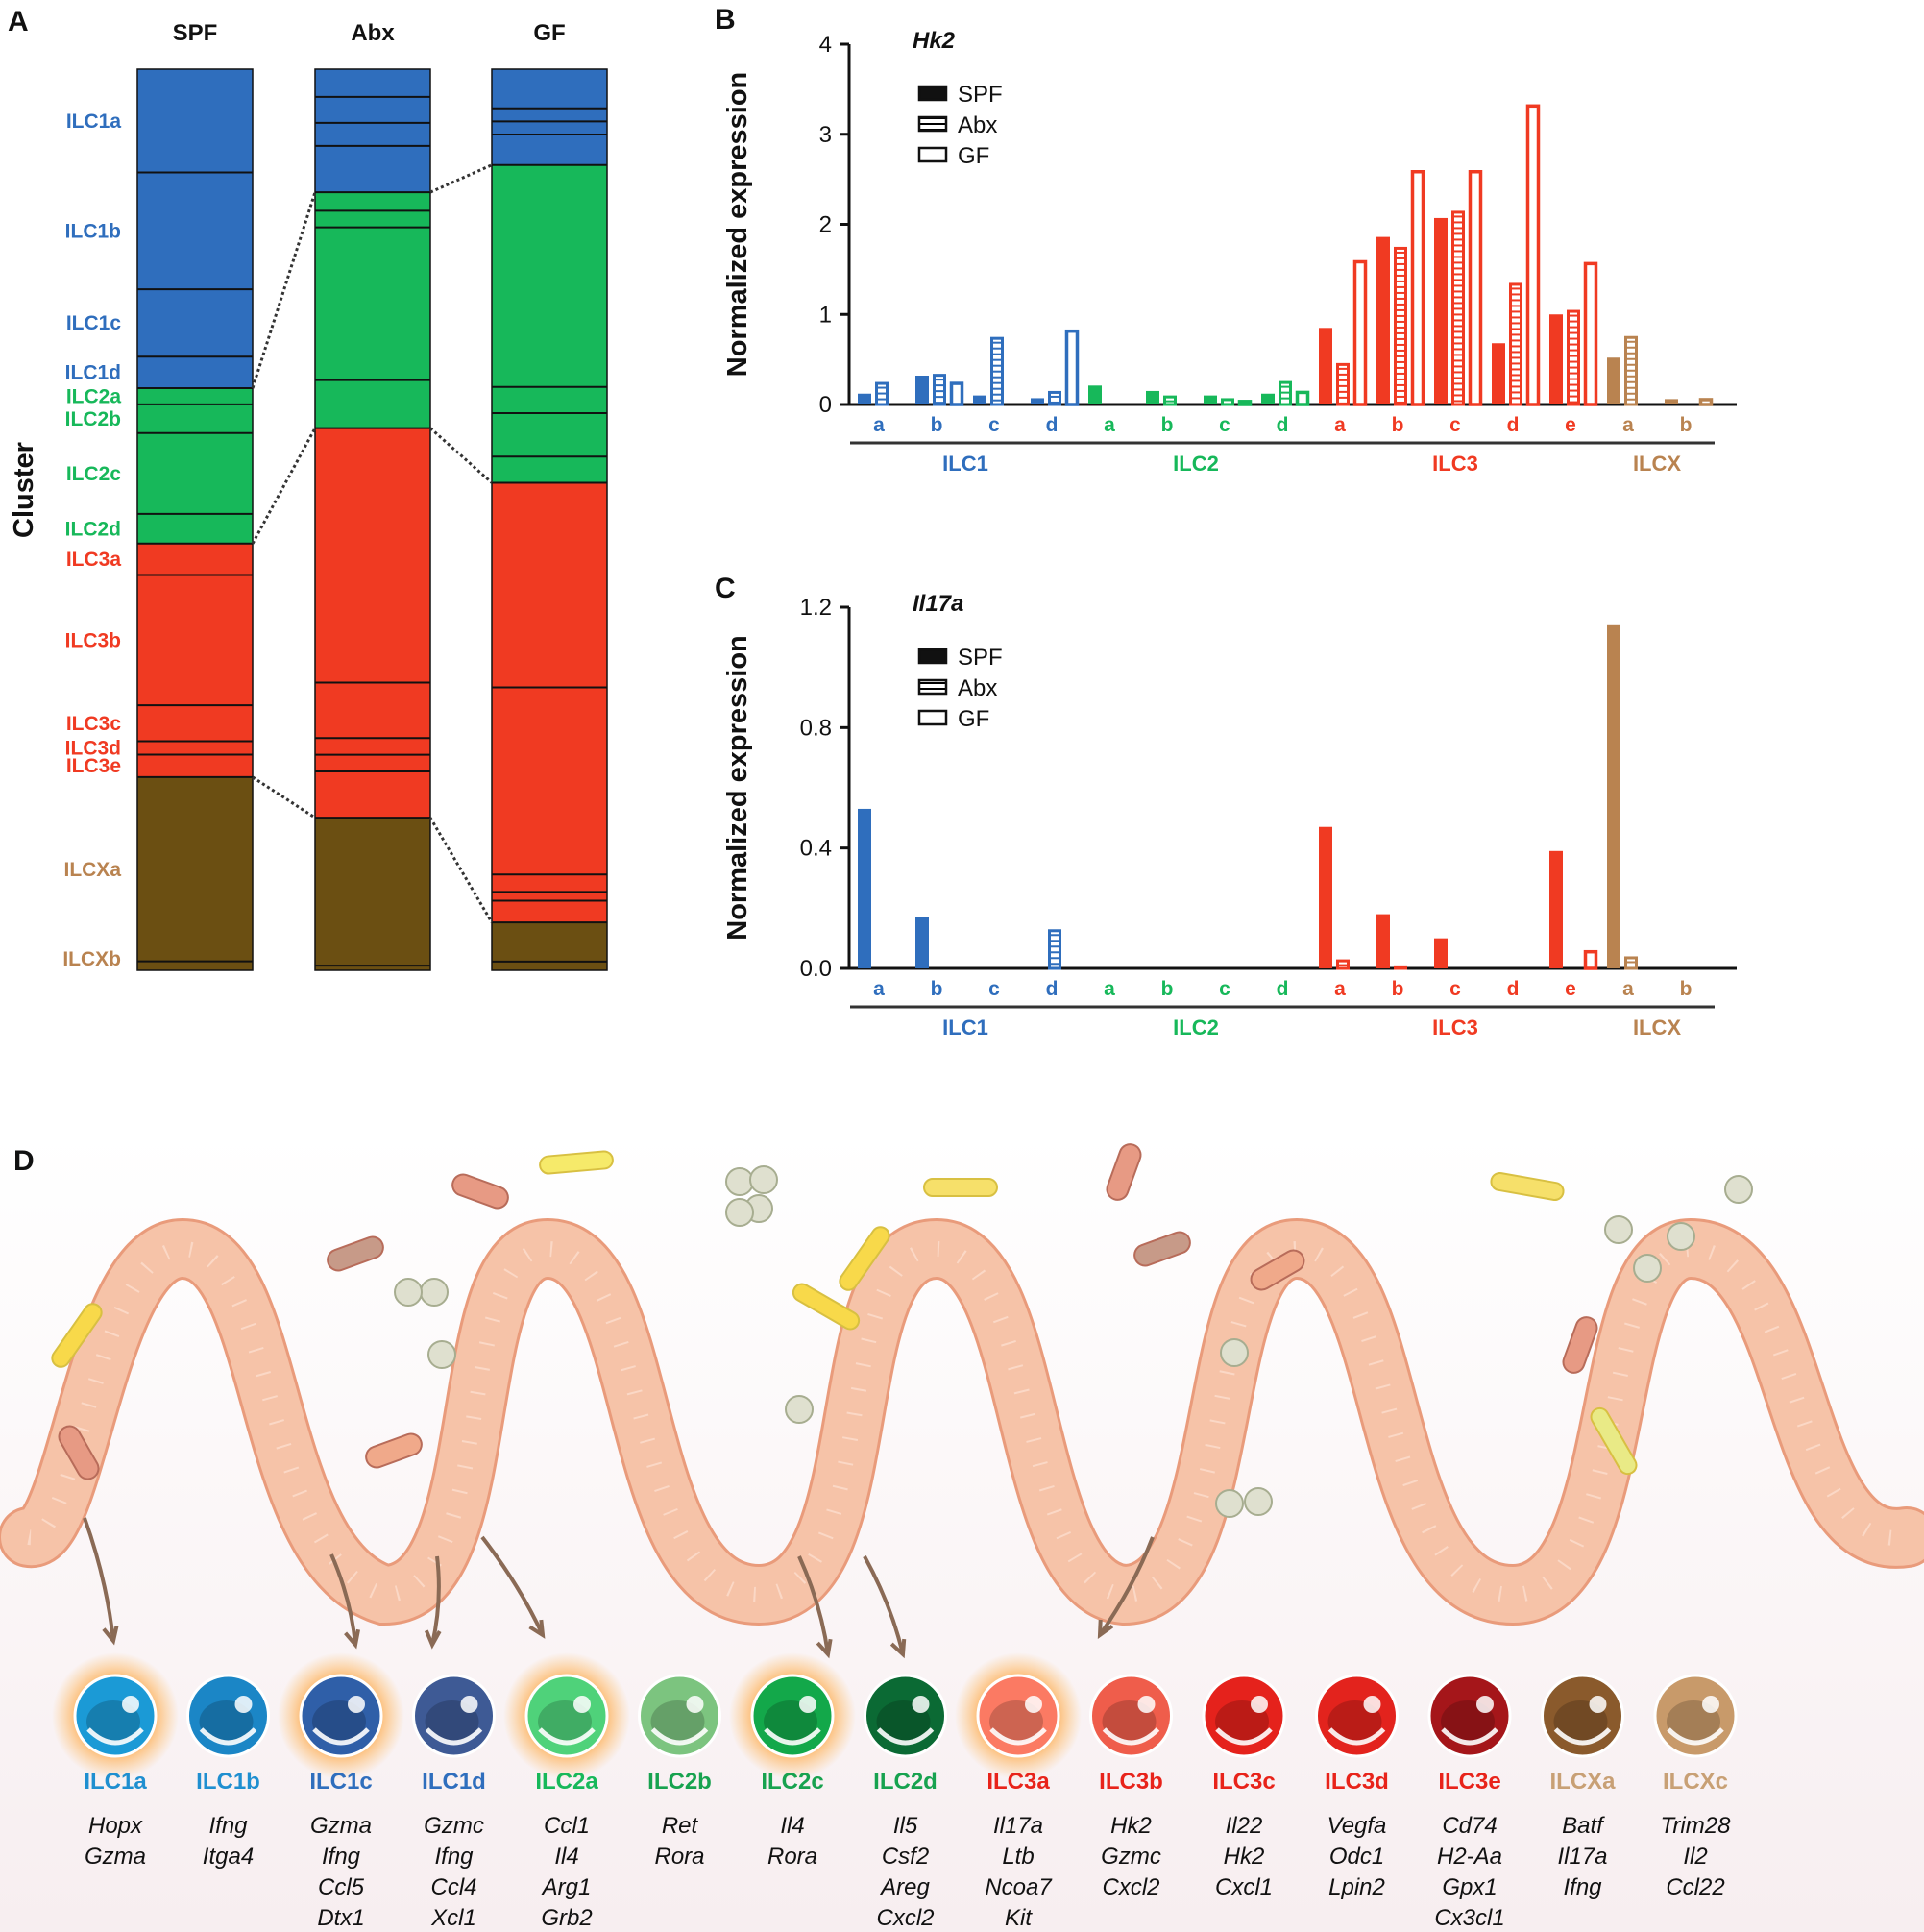 Image resolution: width=1924 pixels, height=1932 pixels. What do you see at coordinates (549, 115) in the screenshot?
I see `segment-gf-ilc1b` at bounding box center [549, 115].